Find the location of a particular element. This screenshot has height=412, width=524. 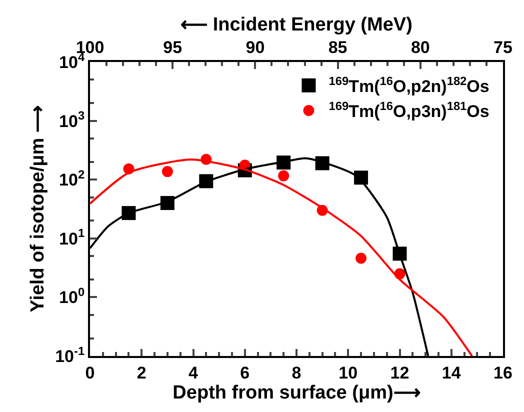

x2-tick-label: 90 is located at coordinates (255, 48).